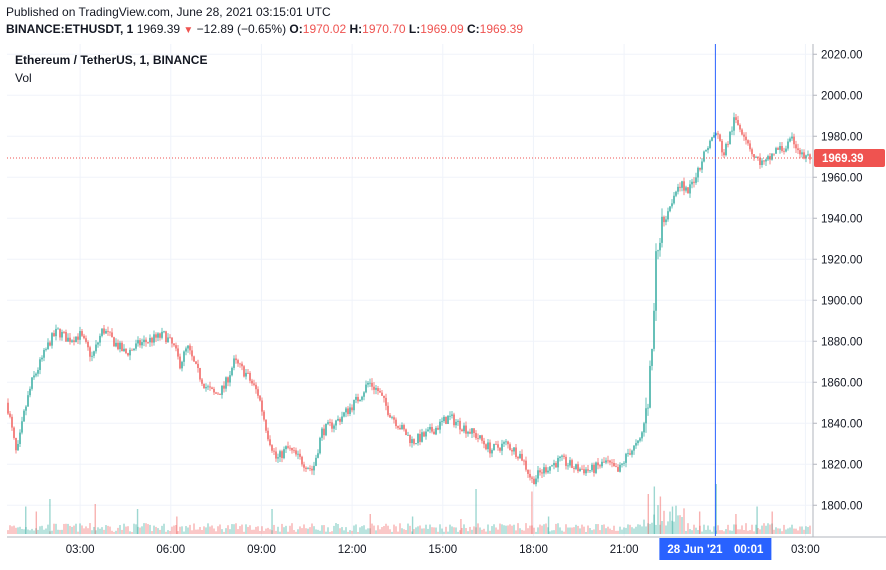  I want to click on y-tick-label: 1800.00, so click(842, 506).